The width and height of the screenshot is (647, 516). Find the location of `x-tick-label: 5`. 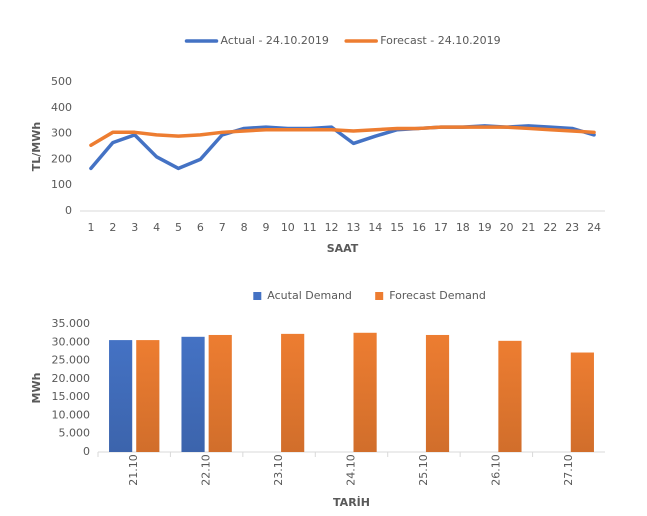

x-tick-label: 5 is located at coordinates (178, 227).